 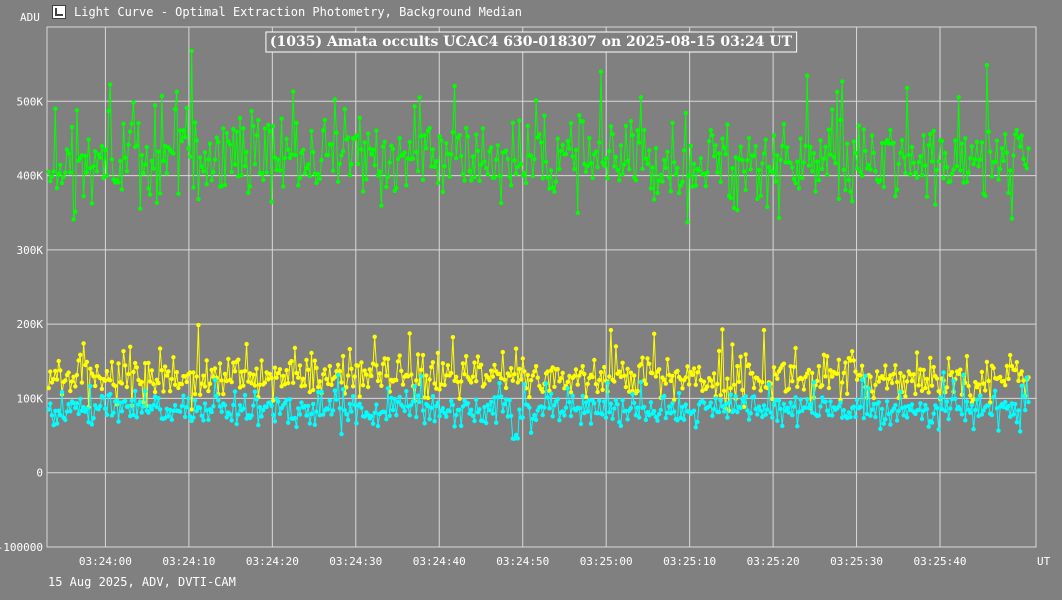 What do you see at coordinates (59, 12) in the screenshot?
I see `chart-icon` at bounding box center [59, 12].